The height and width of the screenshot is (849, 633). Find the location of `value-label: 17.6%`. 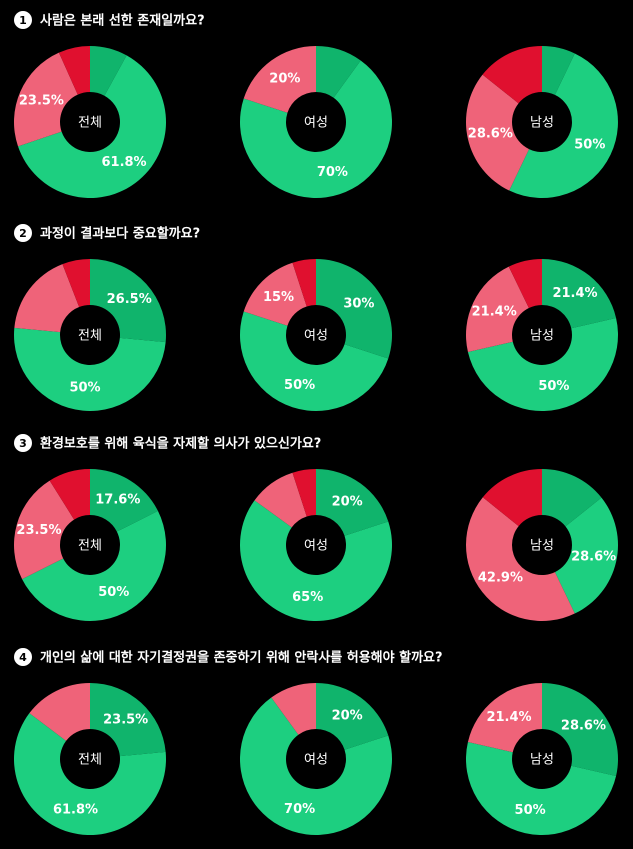

value-label: 17.6% is located at coordinates (117, 499).